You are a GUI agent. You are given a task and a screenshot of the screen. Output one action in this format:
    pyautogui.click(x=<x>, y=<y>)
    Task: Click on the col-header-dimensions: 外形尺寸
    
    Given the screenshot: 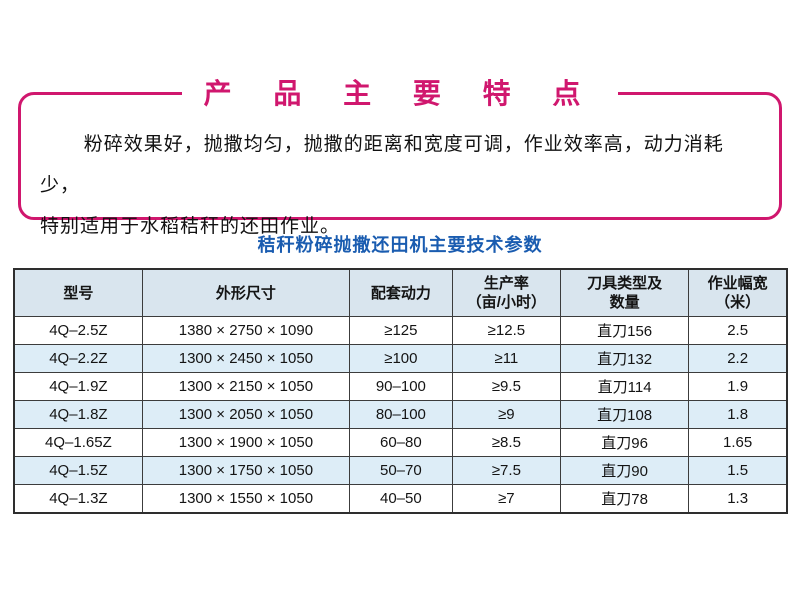 What is the action you would take?
    pyautogui.click(x=245, y=292)
    